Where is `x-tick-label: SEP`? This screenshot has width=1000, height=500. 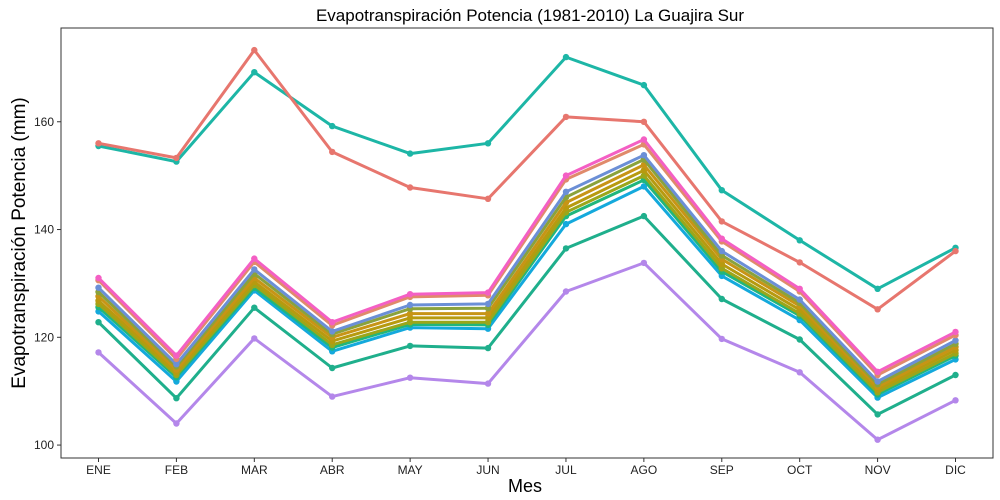
x-tick-label: SEP is located at coordinates (722, 470).